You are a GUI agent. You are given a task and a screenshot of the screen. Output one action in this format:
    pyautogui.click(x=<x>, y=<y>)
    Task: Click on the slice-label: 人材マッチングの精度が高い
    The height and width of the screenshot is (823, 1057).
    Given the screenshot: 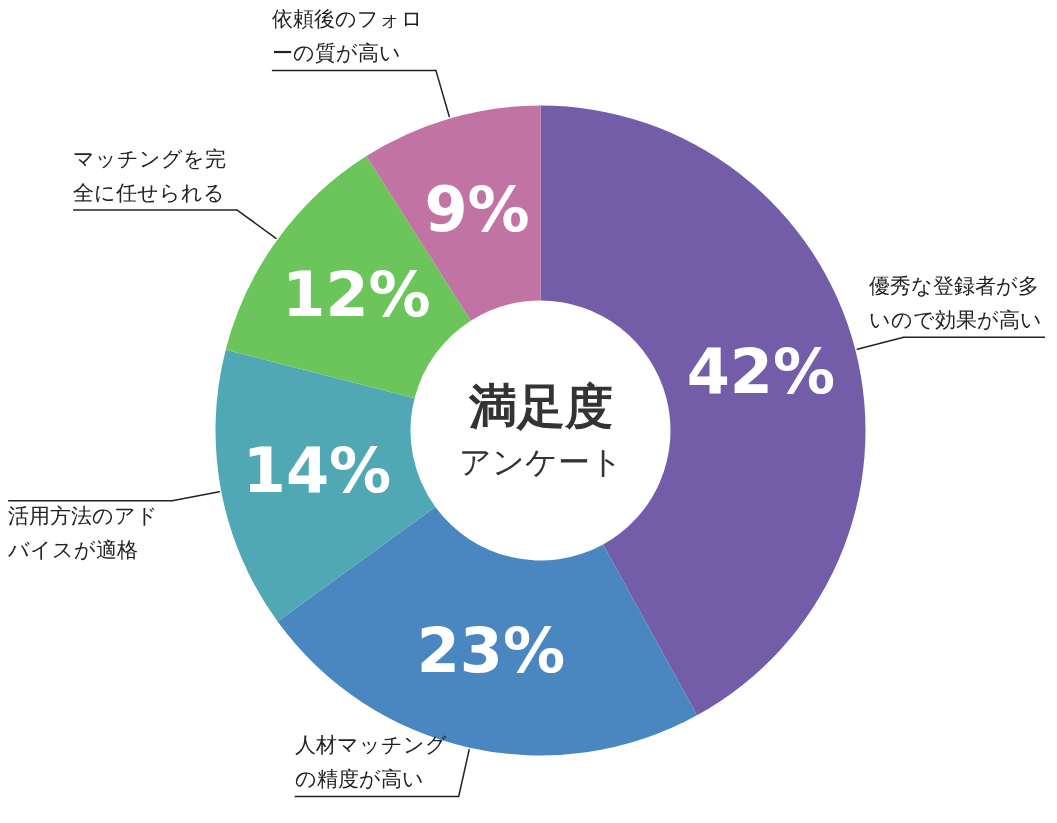 What is the action you would take?
    pyautogui.click(x=370, y=762)
    